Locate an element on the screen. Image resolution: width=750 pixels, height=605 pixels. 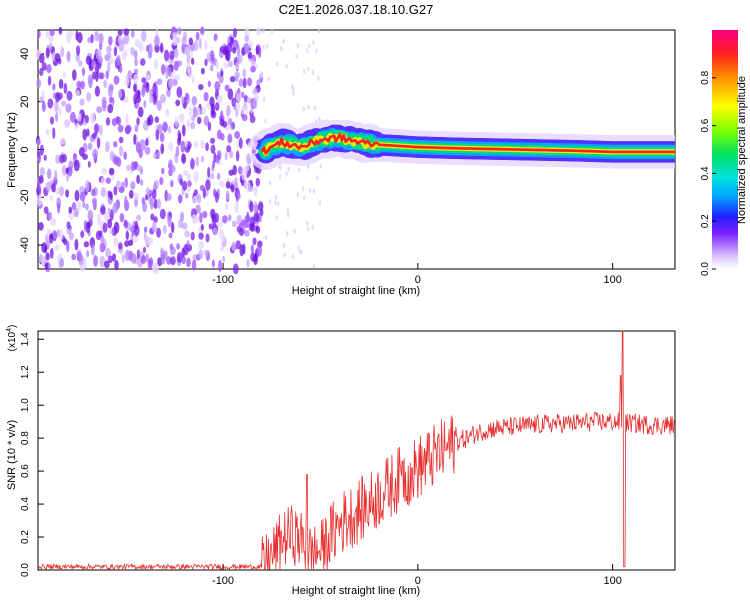
spectrogram-x-tick-label: 0 is located at coordinates (418, 280).